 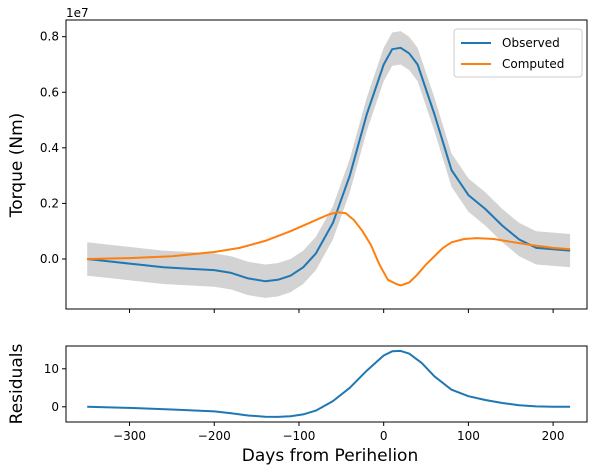 I want to click on y-tick-label: 0.4, so click(x=49, y=148).